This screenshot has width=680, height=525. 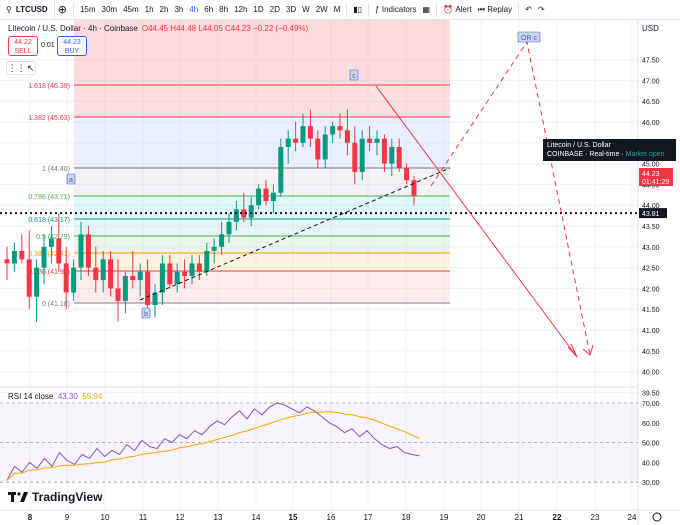 I want to click on alarm-icon: ⏰, so click(x=448, y=9).